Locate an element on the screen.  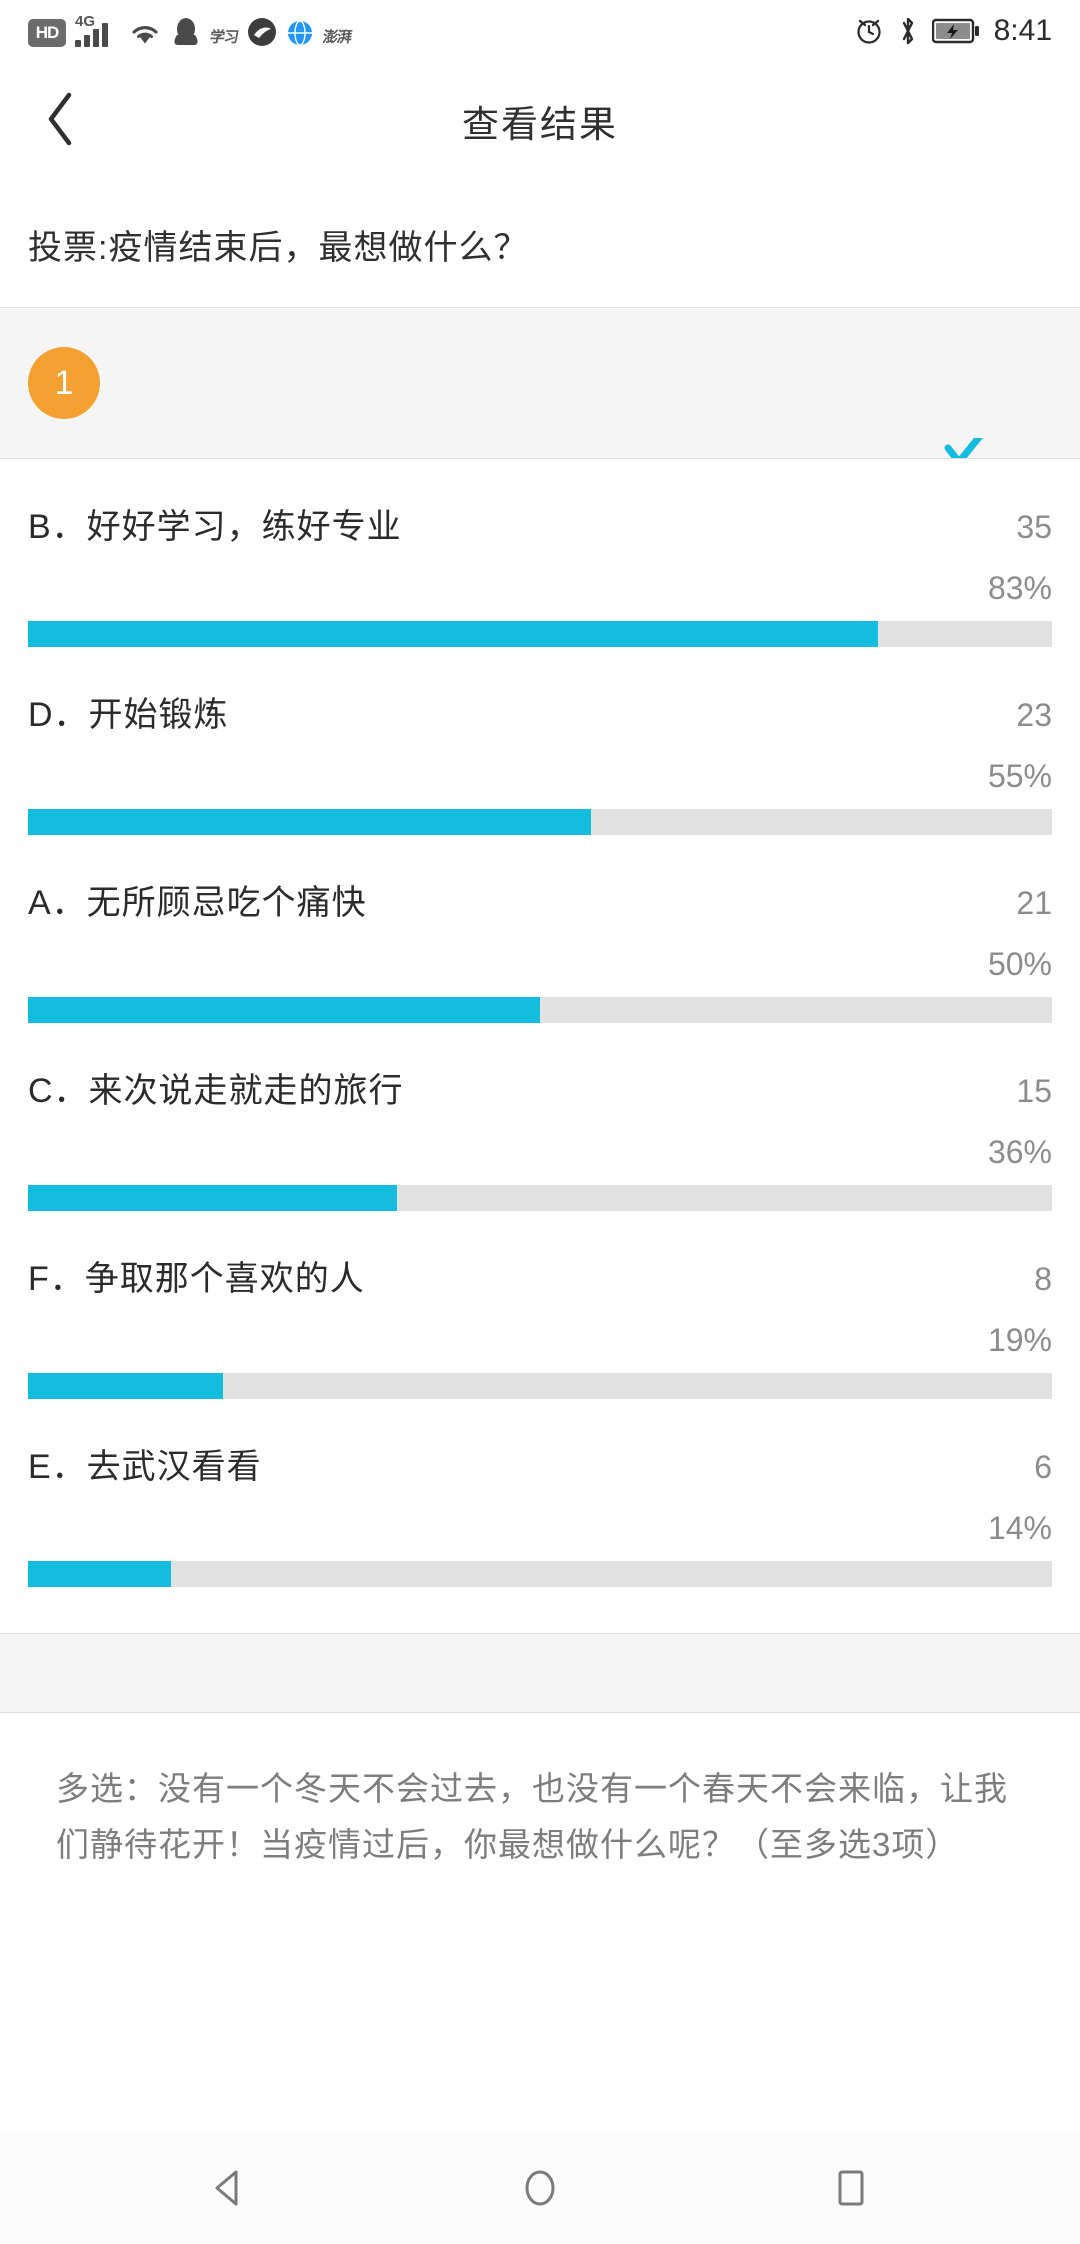
result-option-label: E．去武汉看看 is located at coordinates (145, 1467).